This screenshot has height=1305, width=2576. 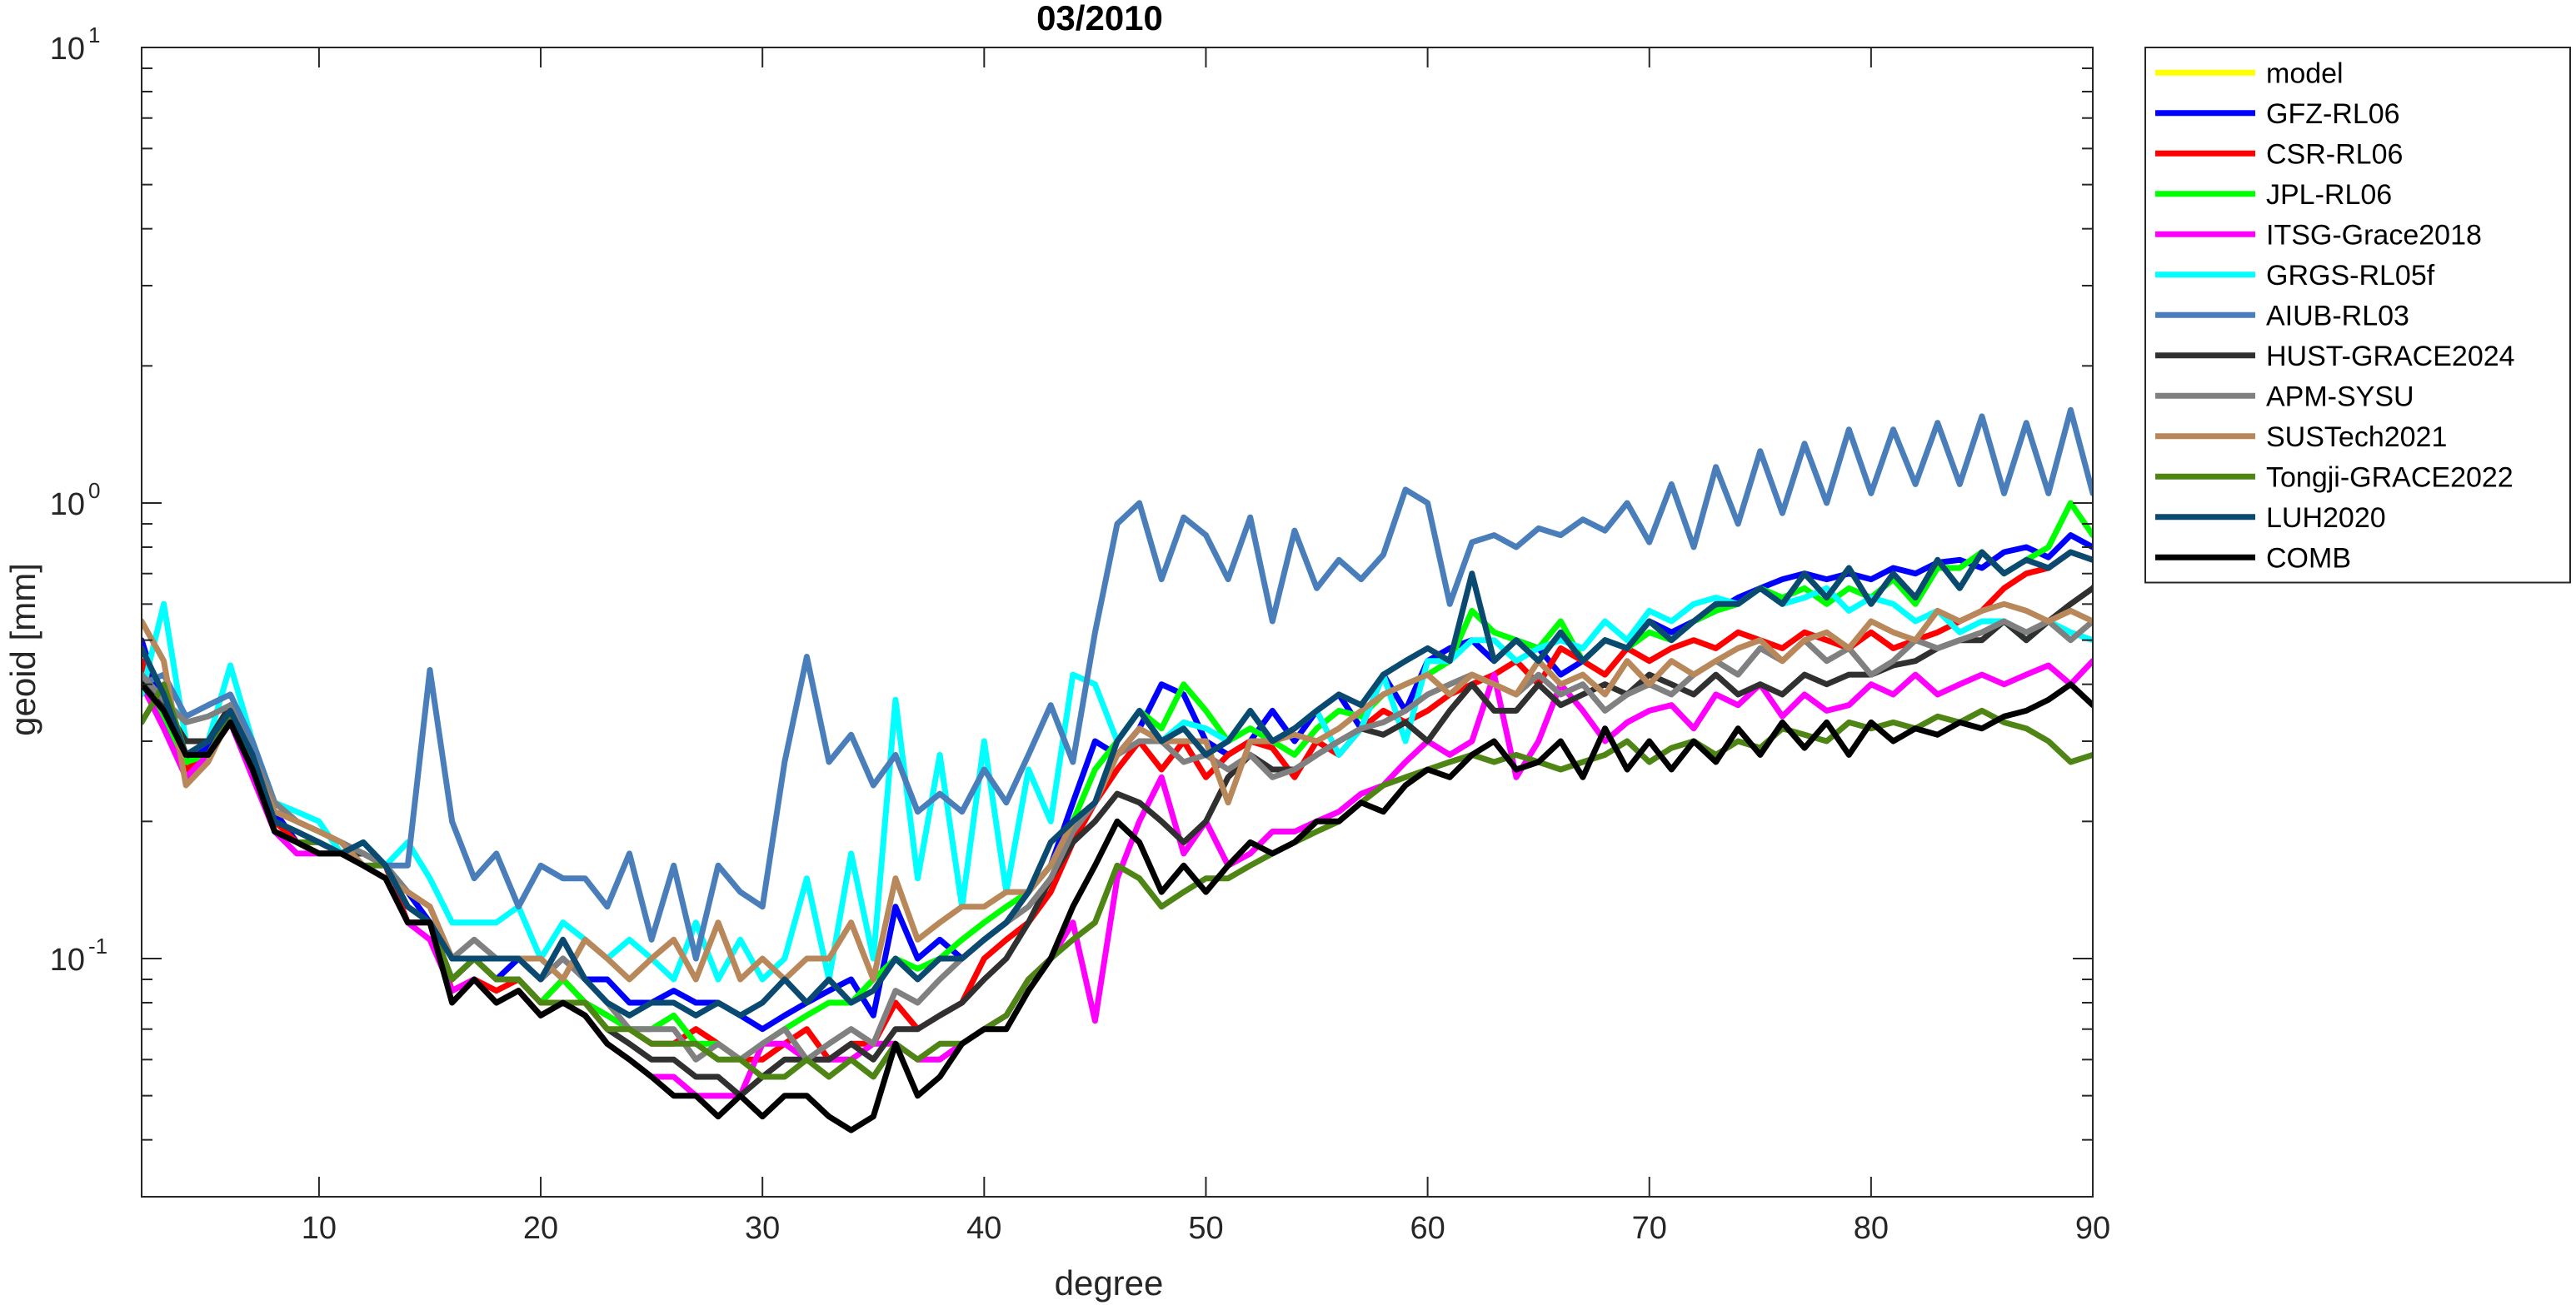 I want to click on y-tick-label-exponent: -1, so click(x=97, y=946).